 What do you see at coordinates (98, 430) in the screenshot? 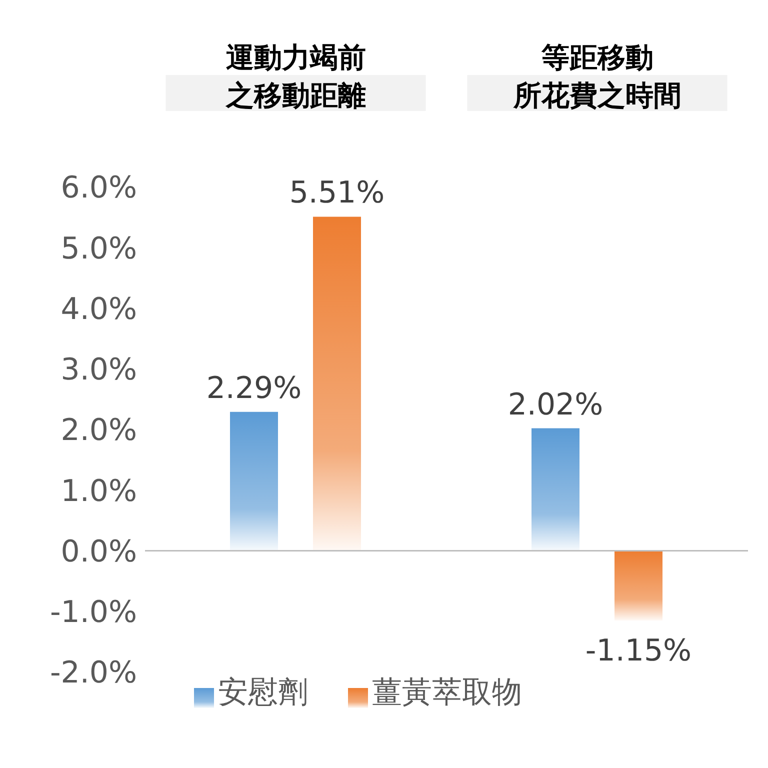
I see `y-tick-label: 2.0%` at bounding box center [98, 430].